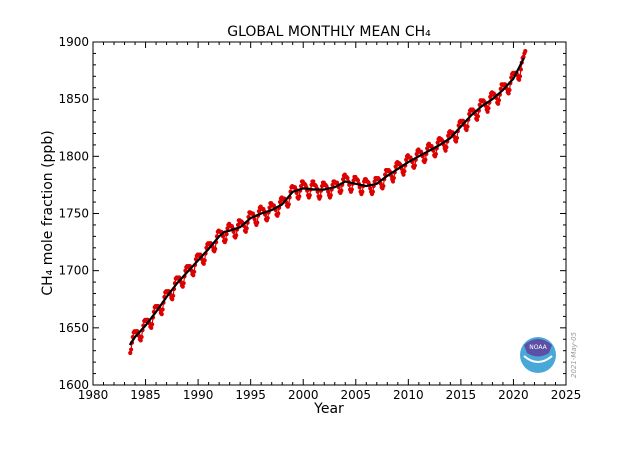 The image size is (640, 450). Describe the element at coordinates (73, 156) in the screenshot. I see `y-tick-label: 1800` at that location.